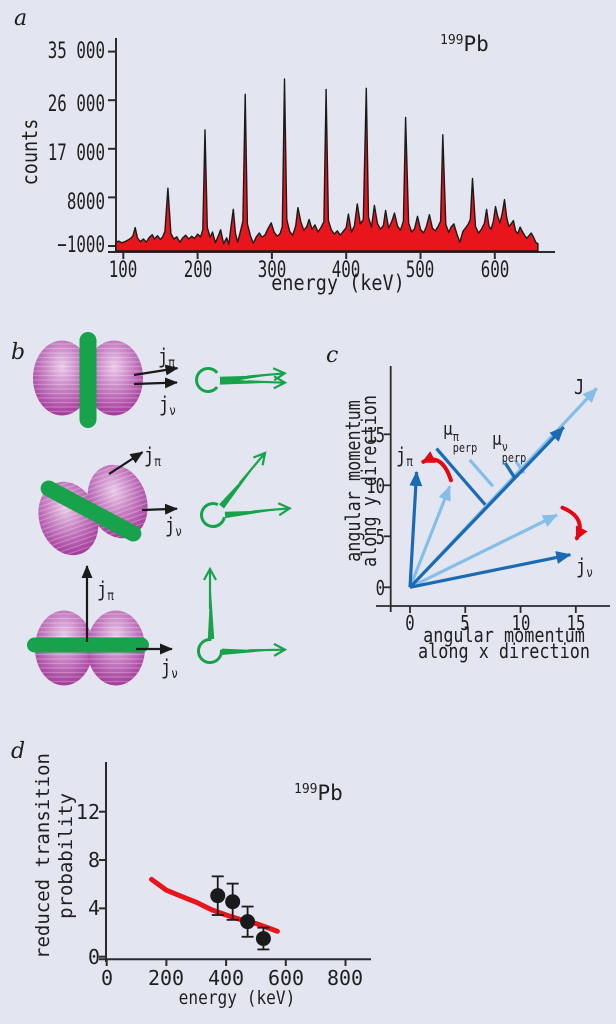 Image resolution: width=616 pixels, height=1024 pixels. I want to click on vector-j-nu-initial, so click(483, 551).